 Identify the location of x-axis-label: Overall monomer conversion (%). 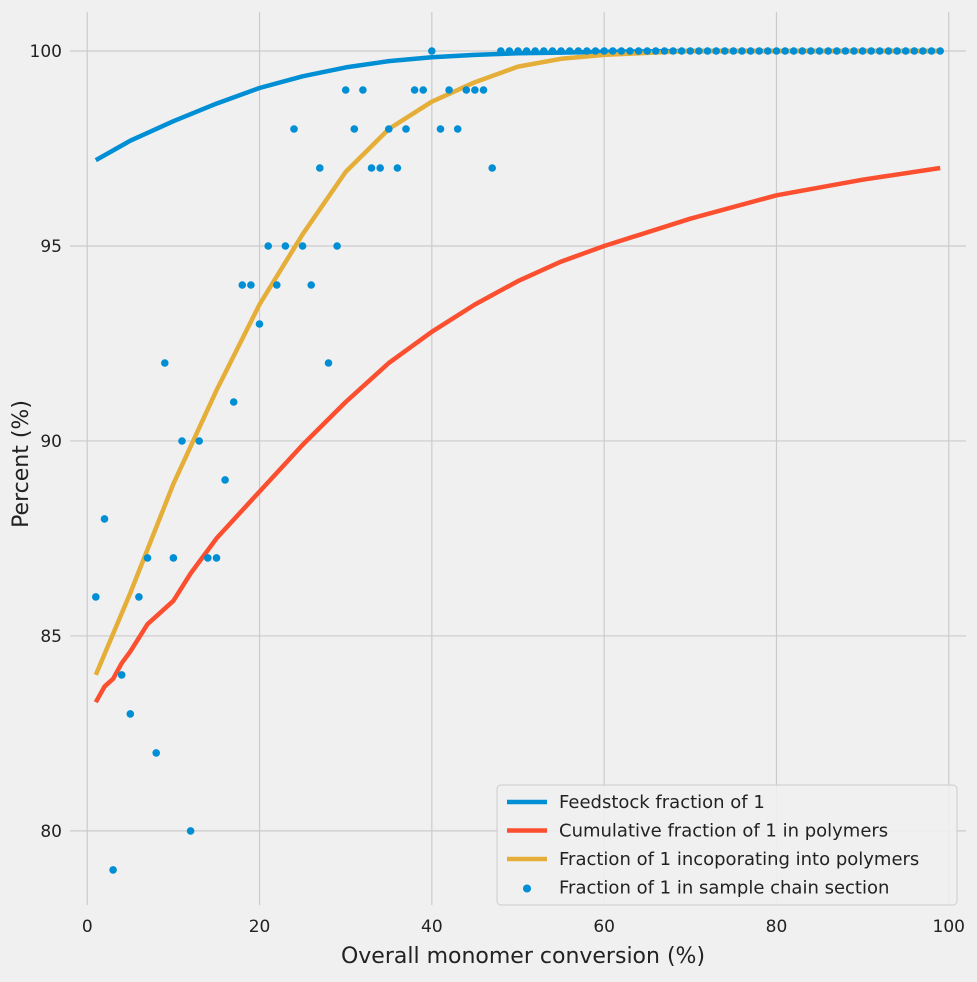
(523, 956).